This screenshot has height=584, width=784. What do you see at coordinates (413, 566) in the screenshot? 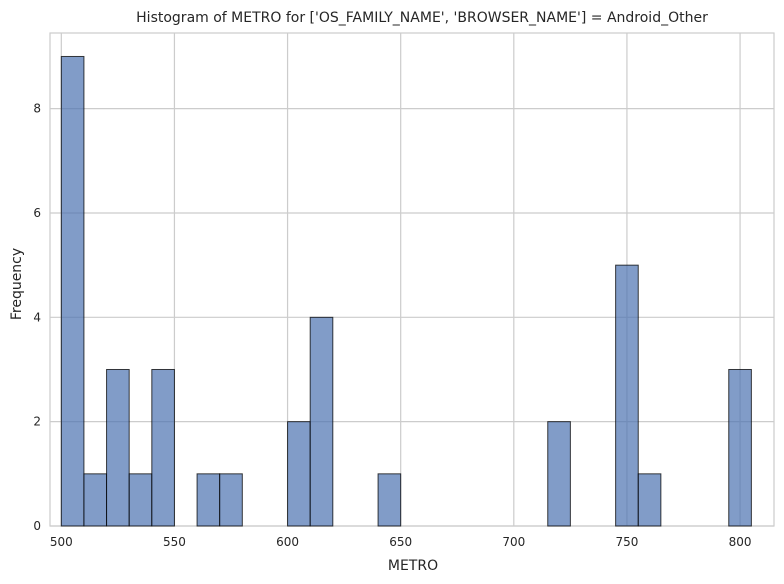
I see `x-axis-label: METRO` at bounding box center [413, 566].